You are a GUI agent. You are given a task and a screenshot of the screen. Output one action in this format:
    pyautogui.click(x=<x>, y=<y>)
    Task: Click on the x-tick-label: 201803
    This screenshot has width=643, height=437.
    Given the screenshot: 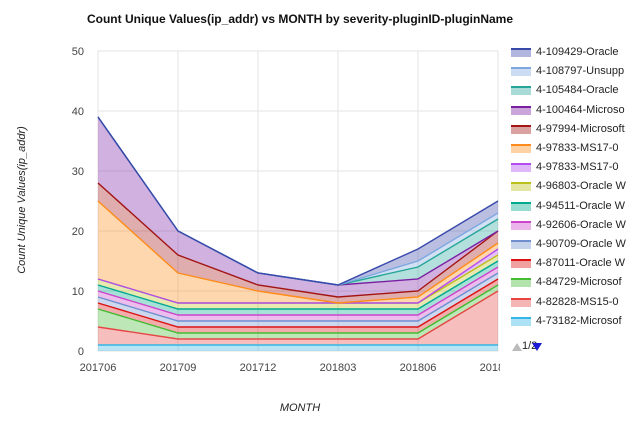 What is the action you would take?
    pyautogui.click(x=338, y=368)
    